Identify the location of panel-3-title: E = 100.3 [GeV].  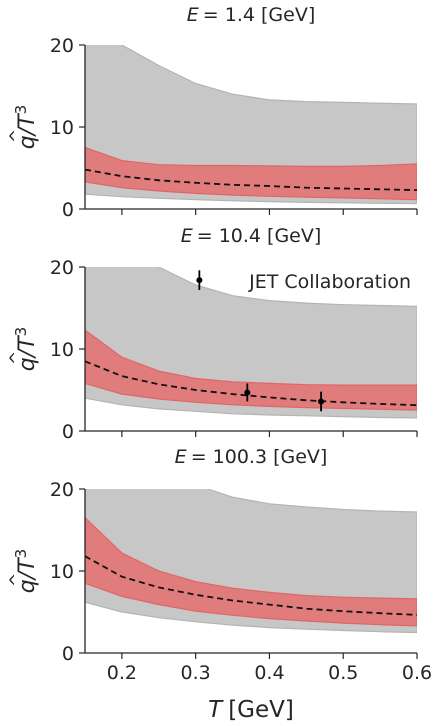
(251, 457).